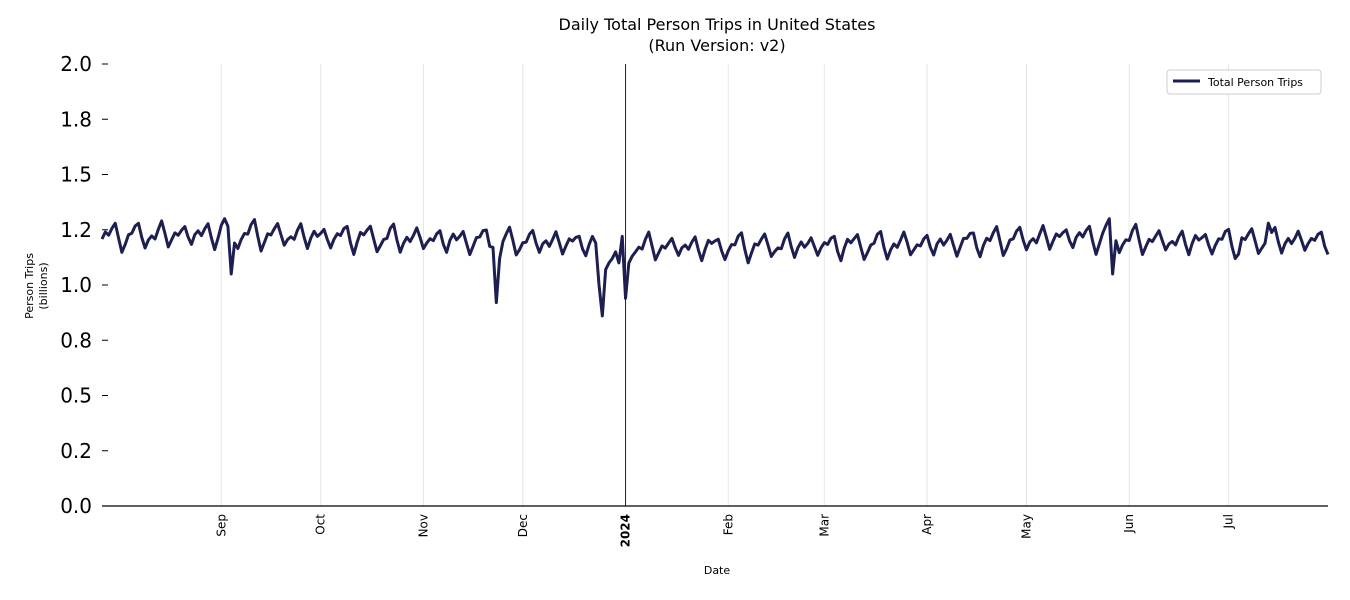 The height and width of the screenshot is (600, 1350). What do you see at coordinates (321, 524) in the screenshot?
I see `x-tick-label: Oct` at bounding box center [321, 524].